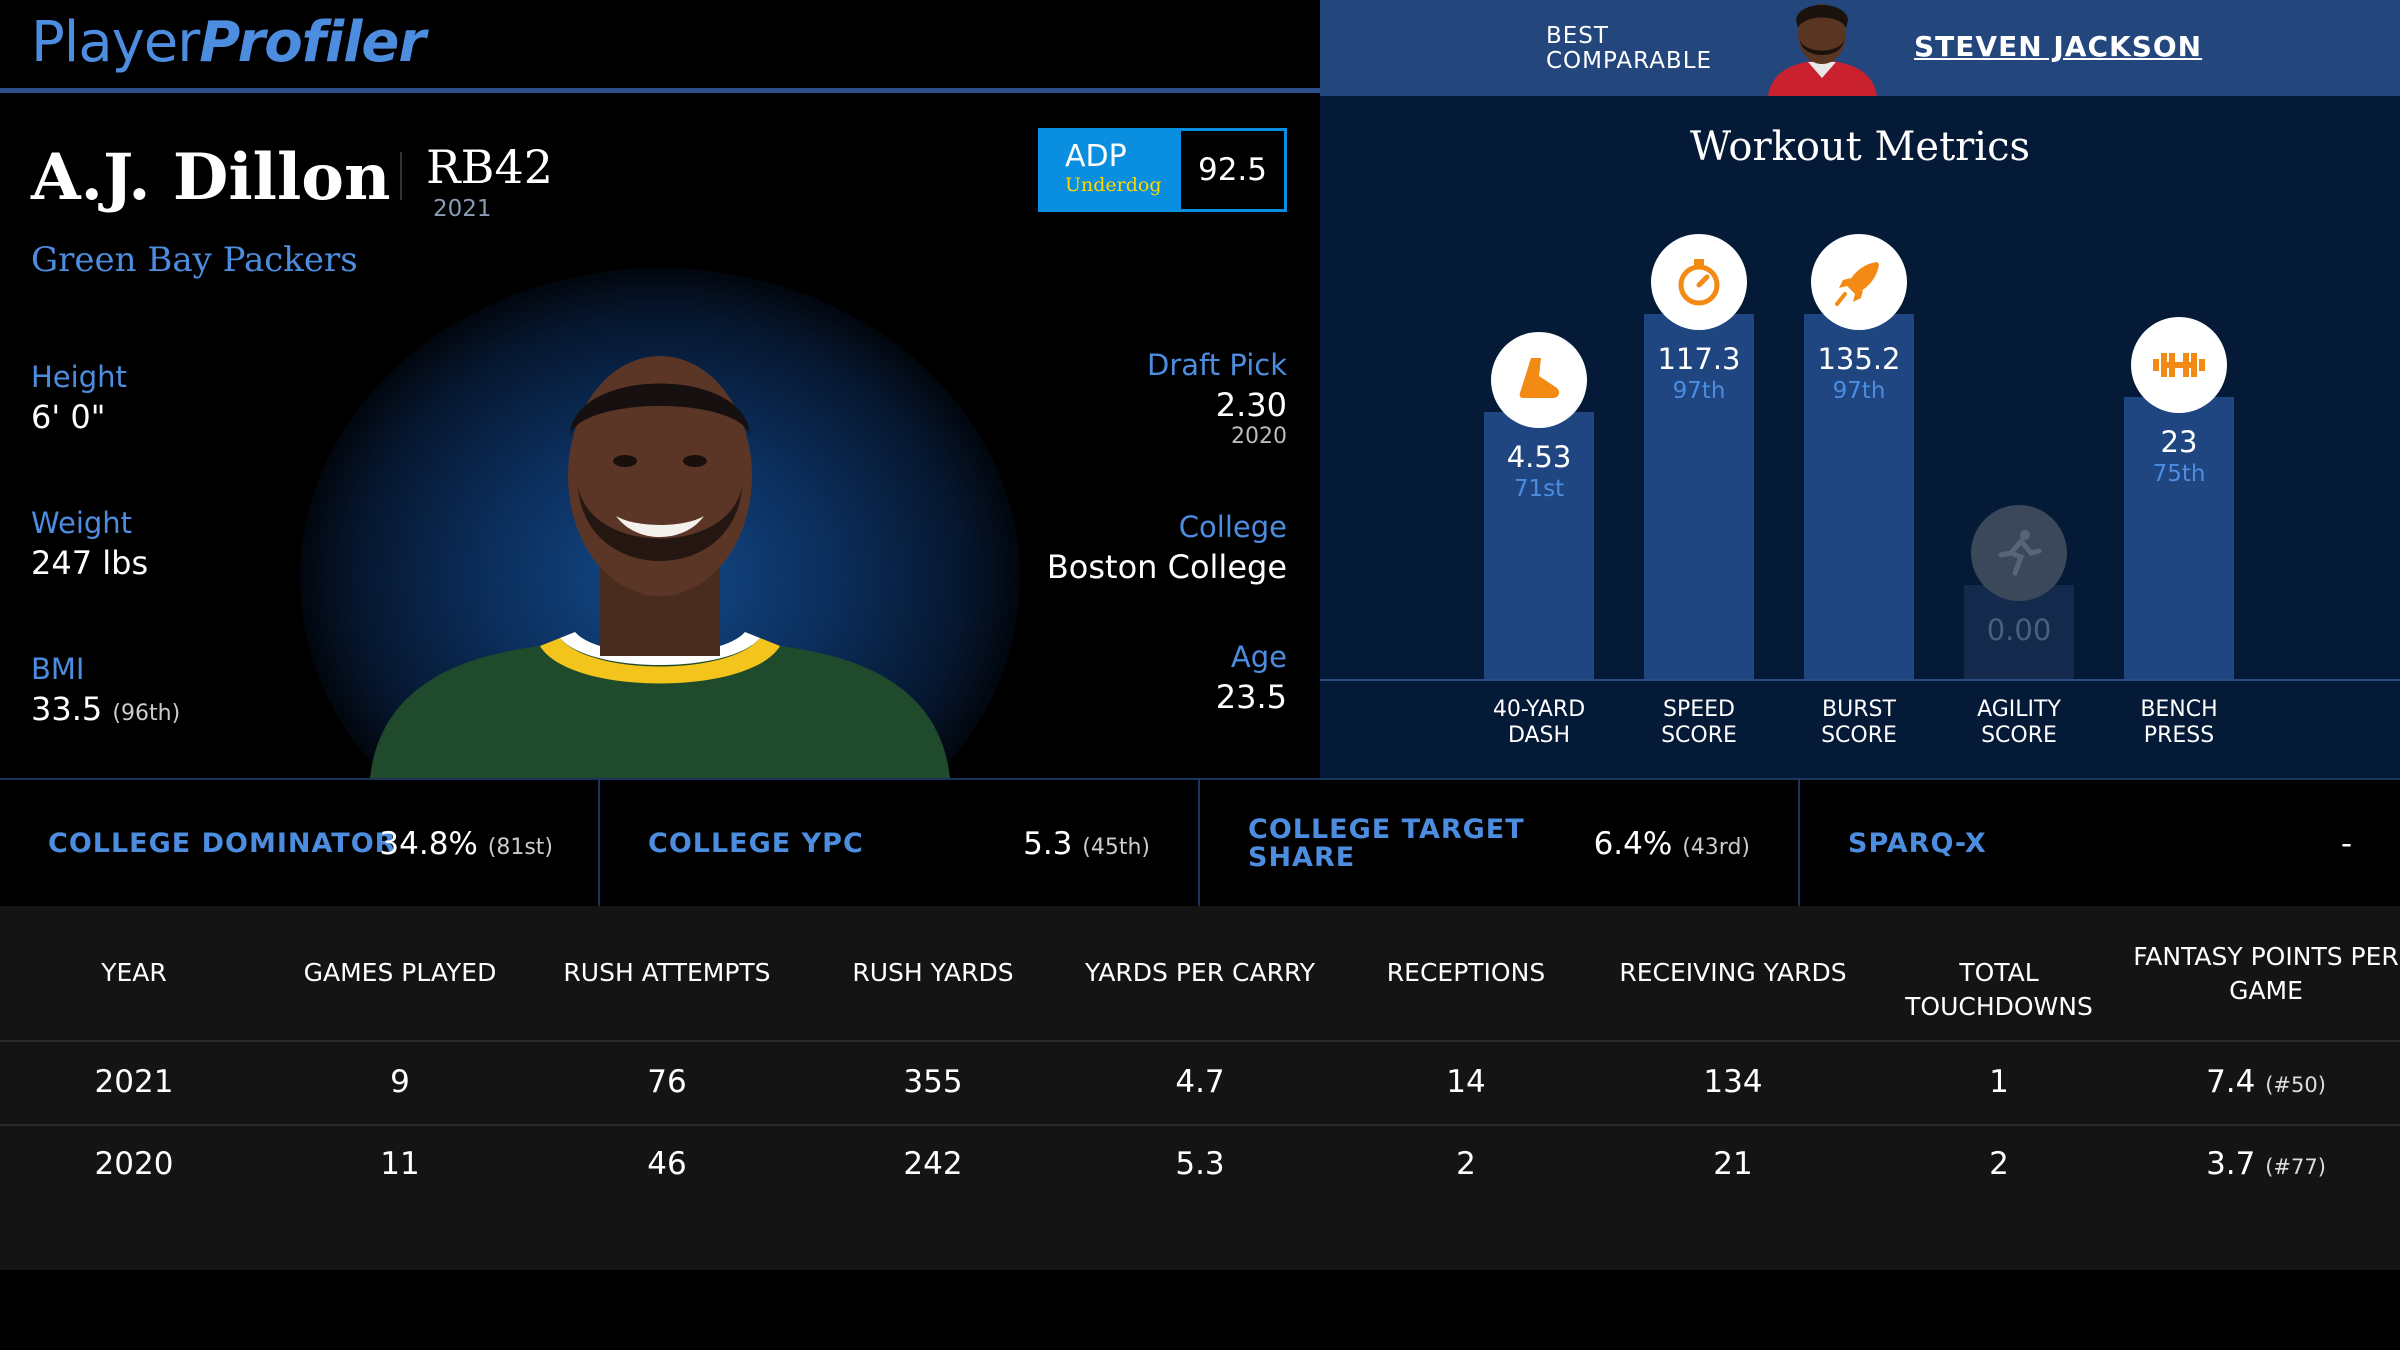 This screenshot has width=2400, height=1350. Describe the element at coordinates (2266, 973) in the screenshot. I see `col-fantasy-points-per-game: FANTASY POINTS PER GAME` at that location.